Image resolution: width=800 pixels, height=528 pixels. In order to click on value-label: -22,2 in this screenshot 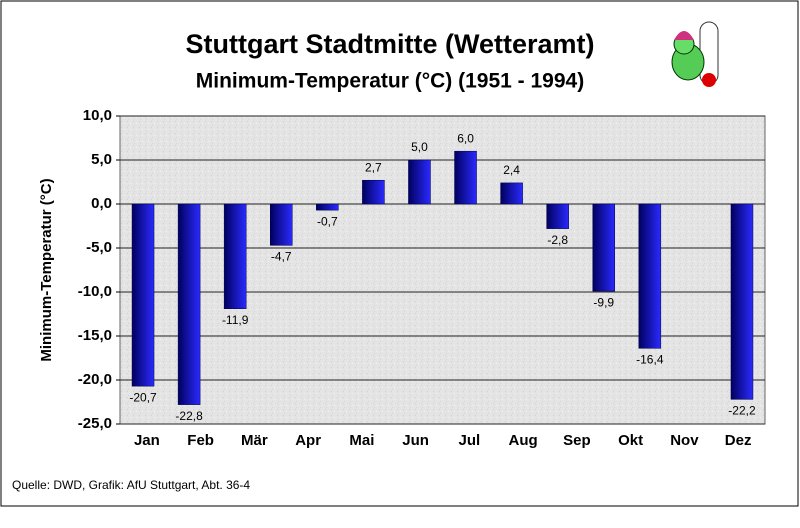, I will do `click(742, 411)`.